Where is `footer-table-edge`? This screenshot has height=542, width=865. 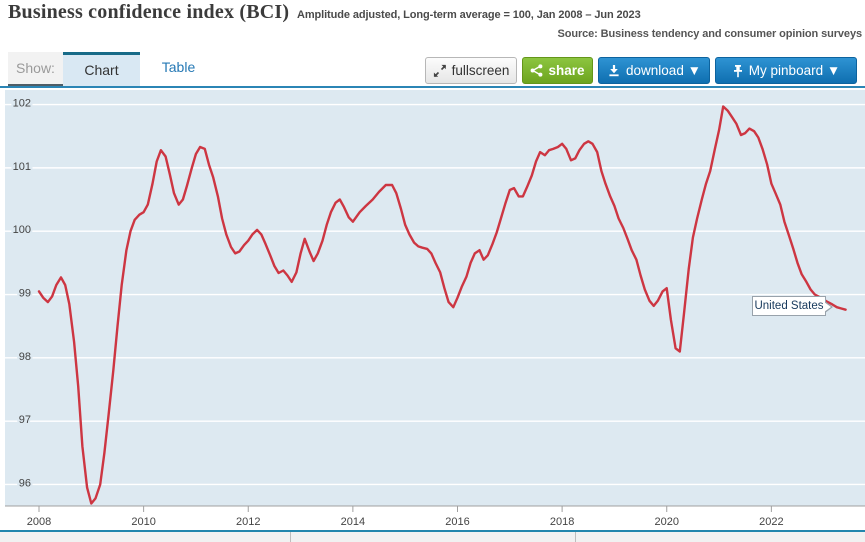 footer-table-edge is located at coordinates (432, 537).